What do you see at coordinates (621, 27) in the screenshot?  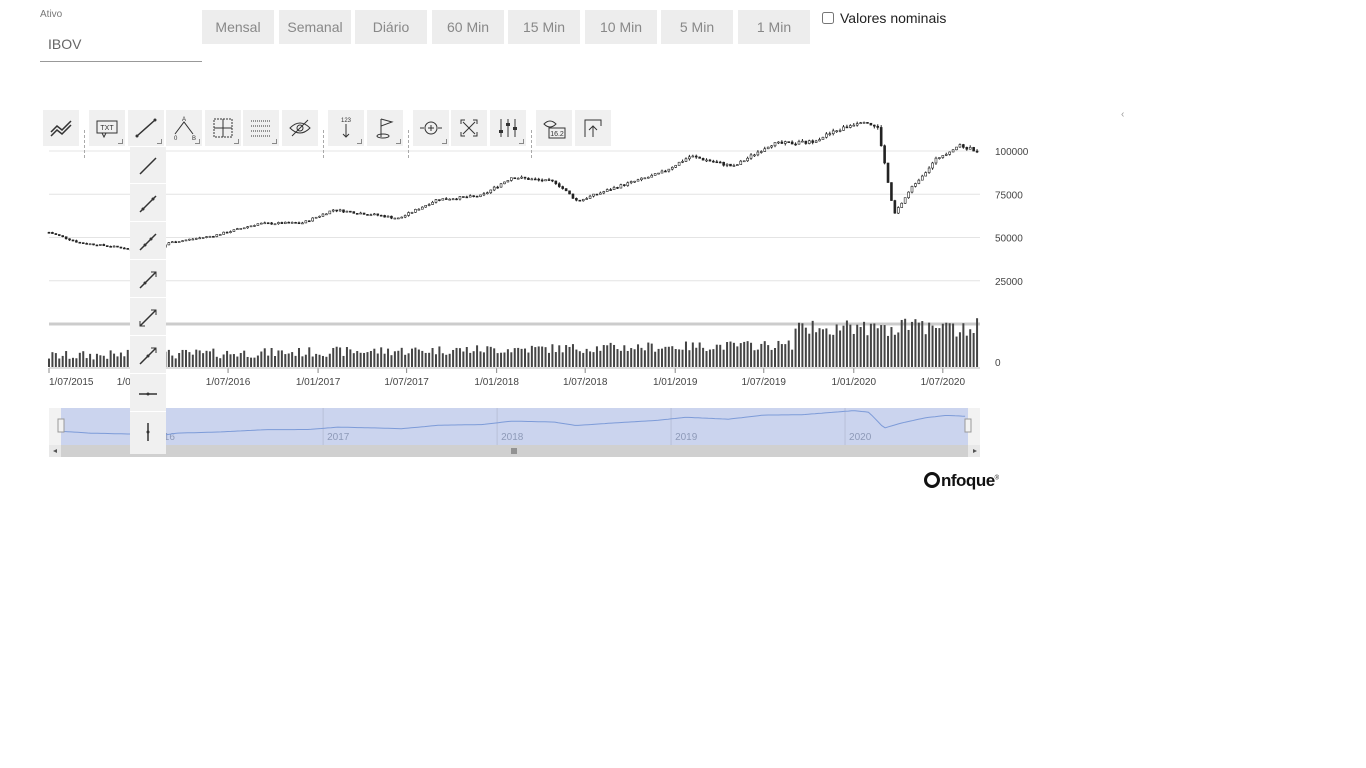 I see `period-10min-button: 10 Min` at bounding box center [621, 27].